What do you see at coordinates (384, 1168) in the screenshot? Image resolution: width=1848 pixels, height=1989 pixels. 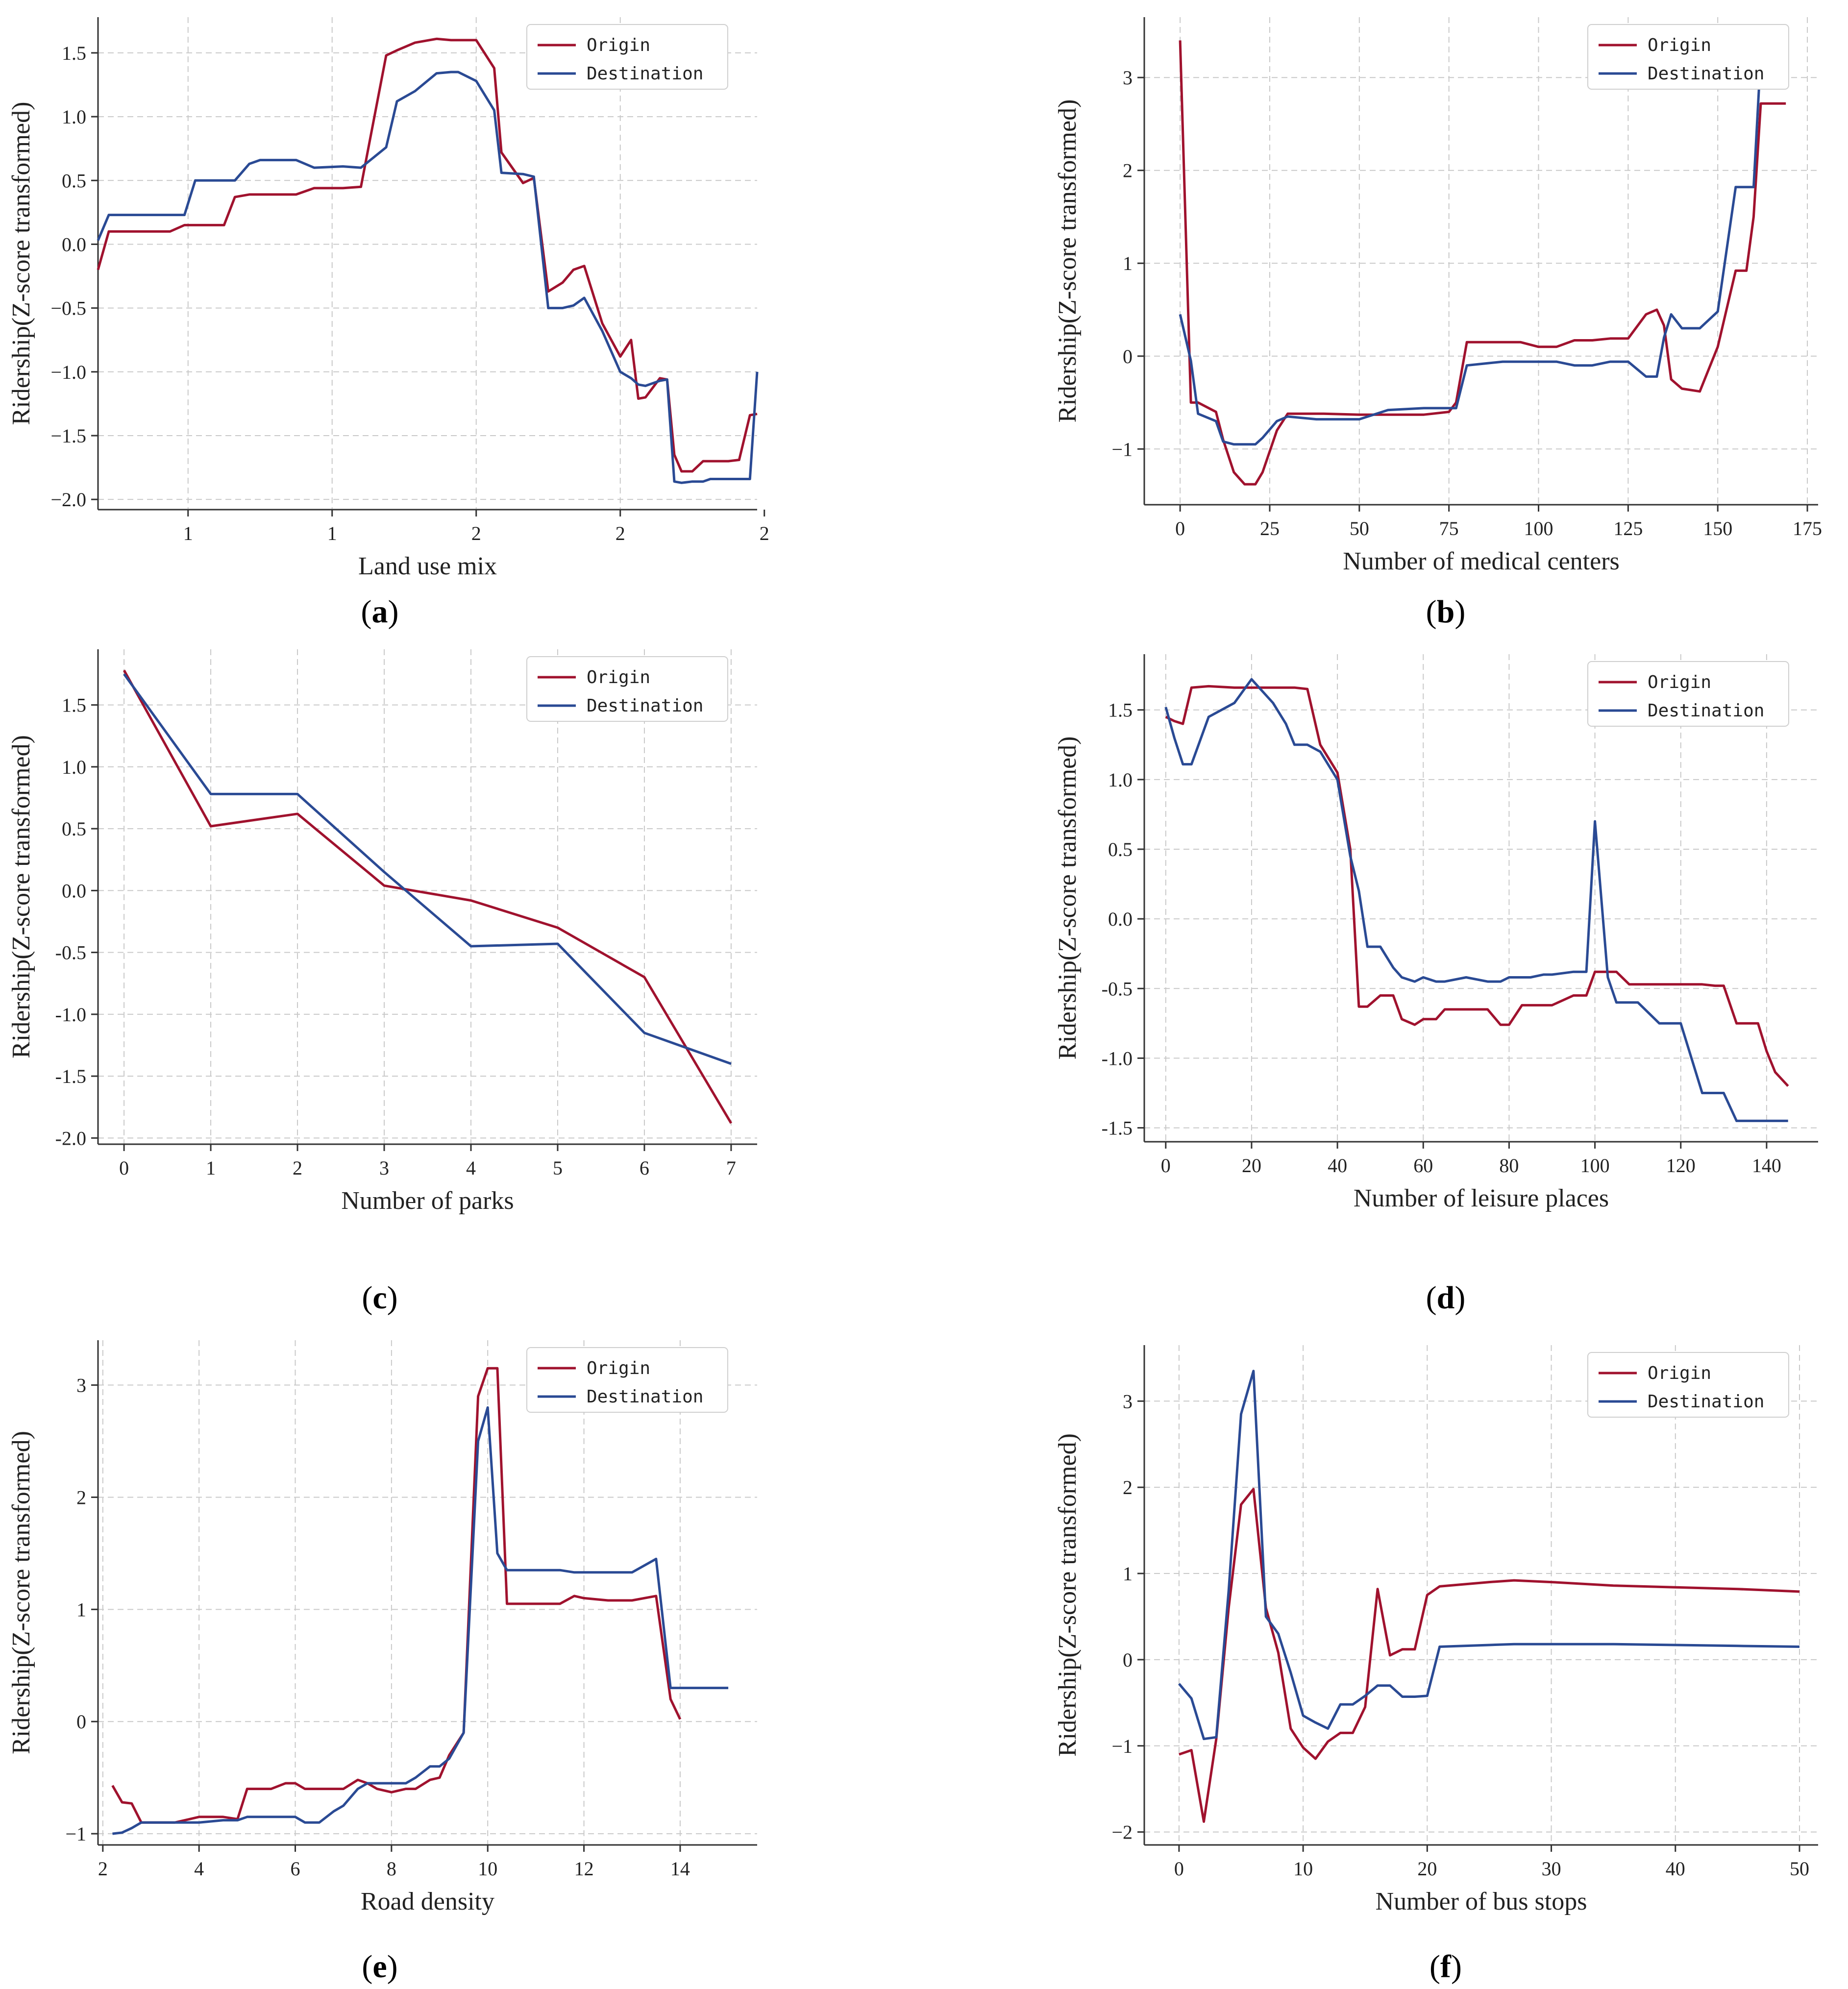 I see `x-tick-label: 3` at bounding box center [384, 1168].